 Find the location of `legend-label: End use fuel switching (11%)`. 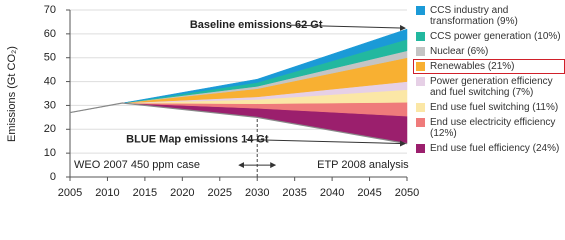

legend-label: End use fuel switching (11%) is located at coordinates (494, 107).